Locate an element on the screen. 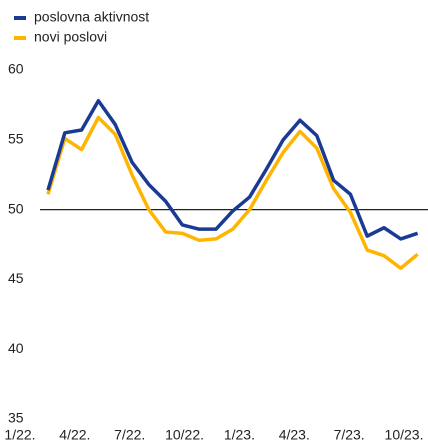 The width and height of the screenshot is (428, 443). legend-label: poslovna aktivnost is located at coordinates (91, 17).